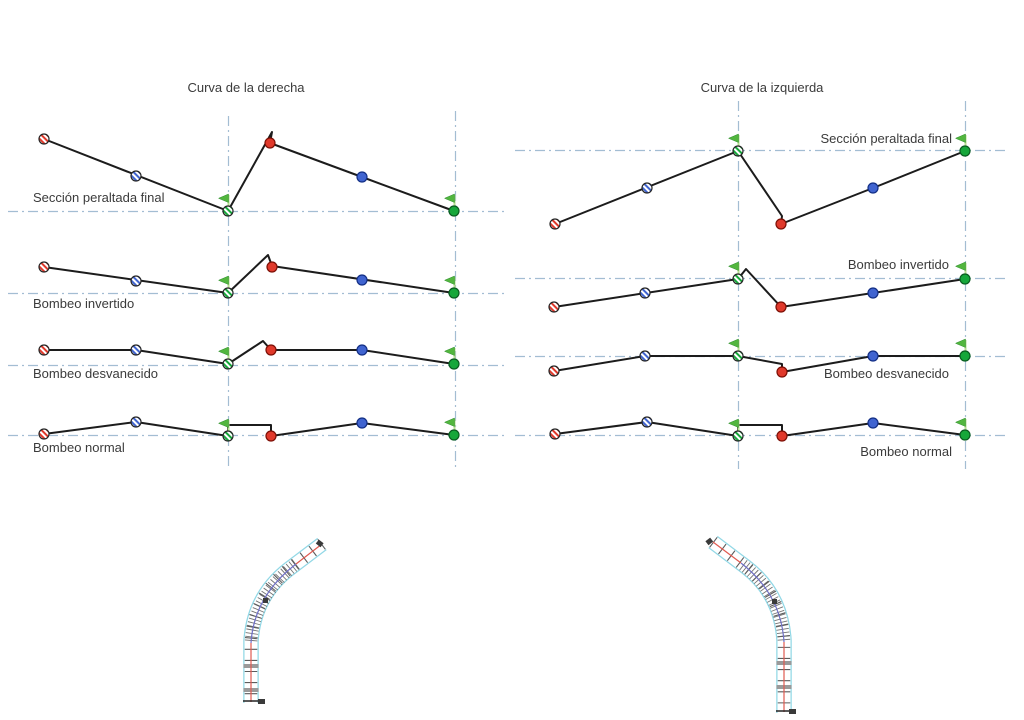 The height and width of the screenshot is (720, 1024). I want to click on panel-title-left-curve: Curva de la izquierda, so click(762, 87).